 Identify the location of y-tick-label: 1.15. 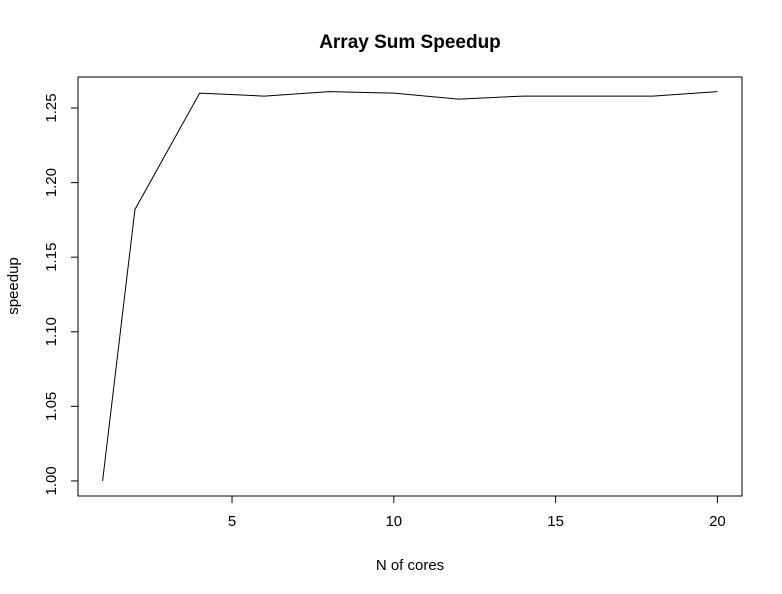
(51, 257).